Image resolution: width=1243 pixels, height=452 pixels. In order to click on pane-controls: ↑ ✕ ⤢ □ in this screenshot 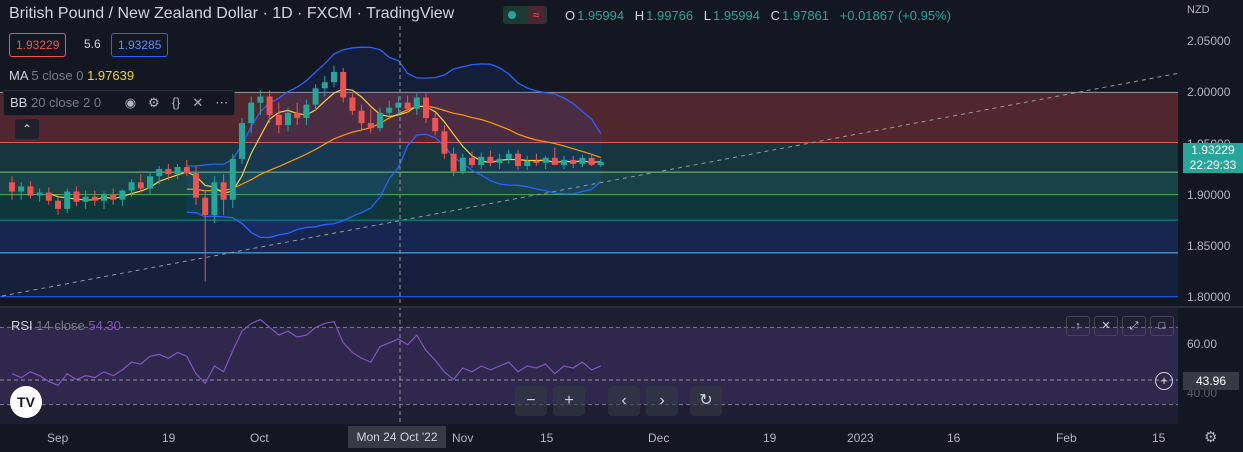, I will do `click(1122, 326)`.